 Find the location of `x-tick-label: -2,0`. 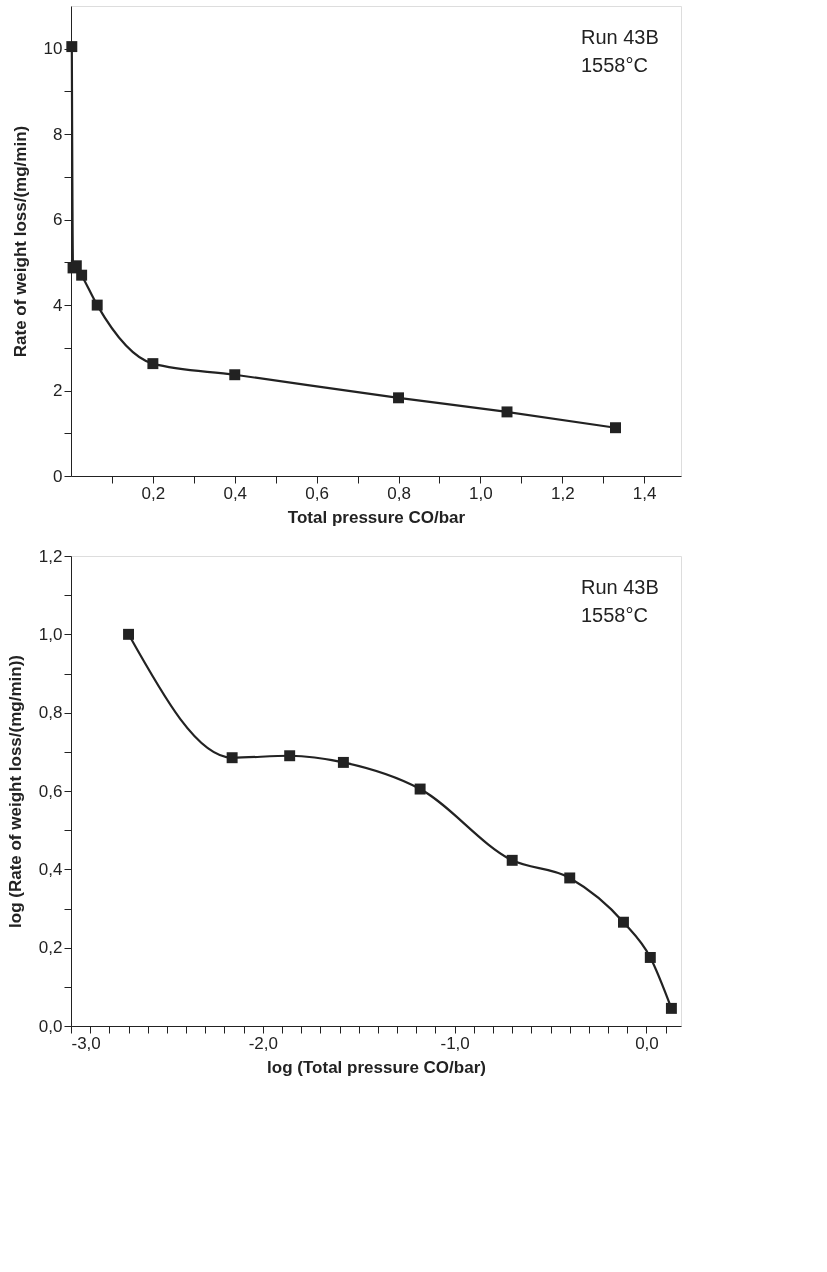

x-tick-label: -2,0 is located at coordinates (263, 1043).